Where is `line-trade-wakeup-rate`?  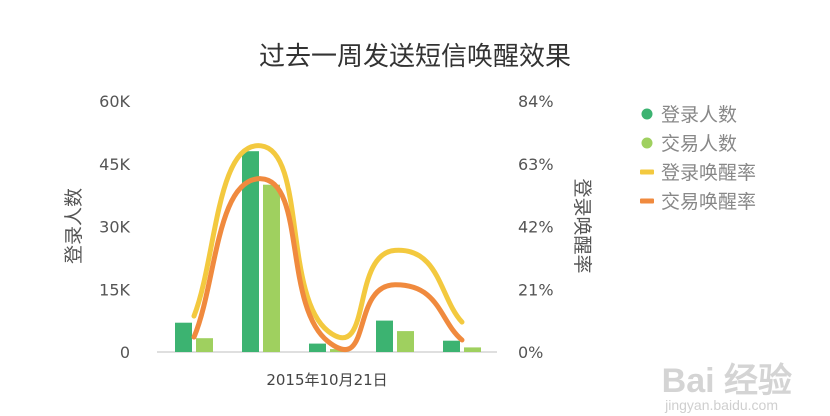 line-trade-wakeup-rate is located at coordinates (328, 264).